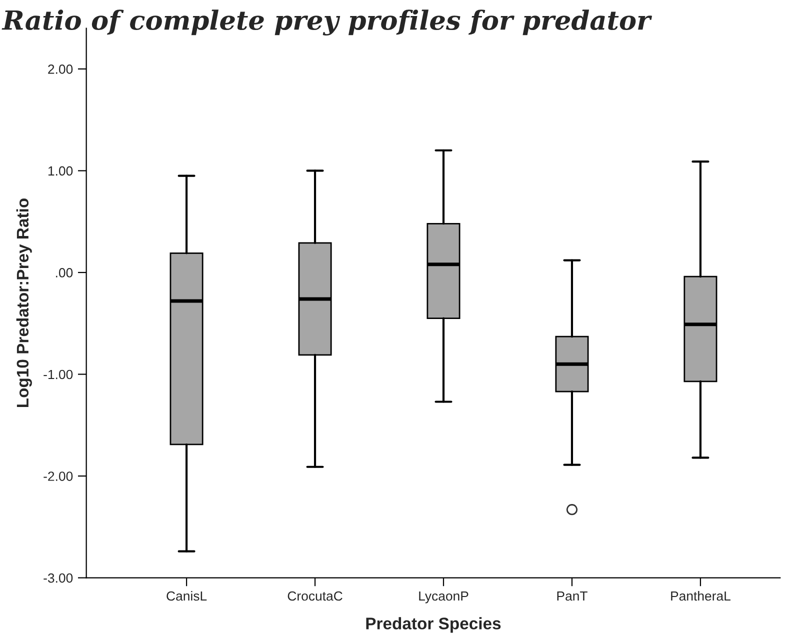 The height and width of the screenshot is (642, 792). Describe the element at coordinates (327, 23) in the screenshot. I see `chart-title: Ratio of complete prey profiles for predator` at that location.